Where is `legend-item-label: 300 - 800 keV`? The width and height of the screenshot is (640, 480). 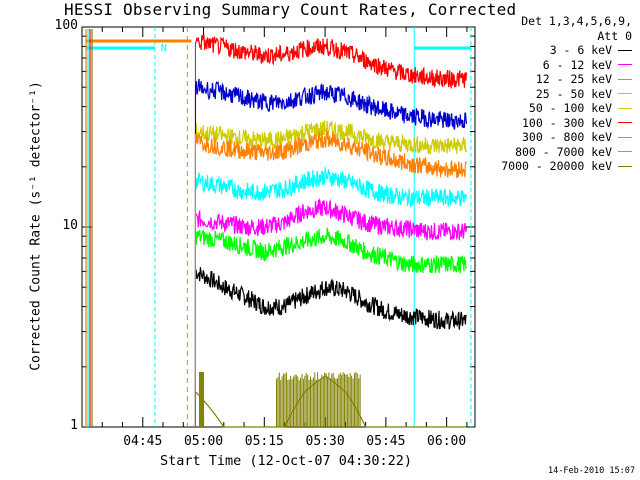
legend-item-label: 300 - 800 keV is located at coordinates (566, 137).